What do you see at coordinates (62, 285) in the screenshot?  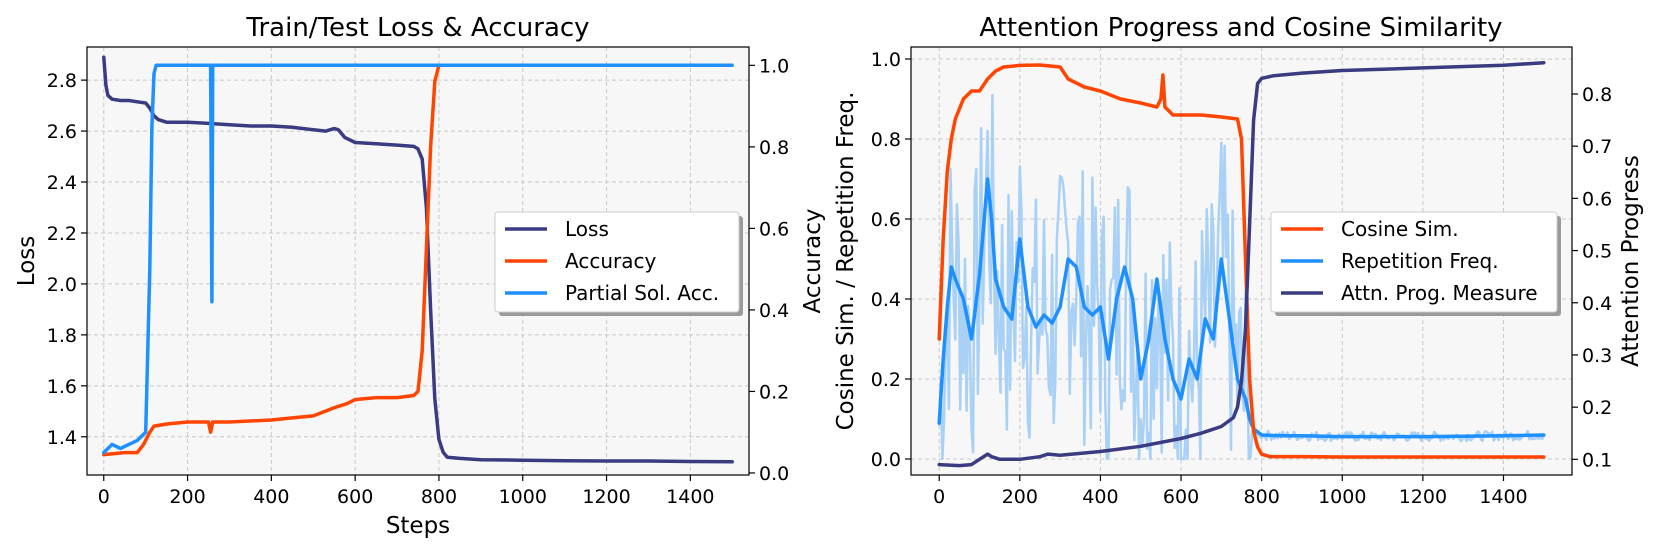 I see `y-tick-label: 2.0` at bounding box center [62, 285].